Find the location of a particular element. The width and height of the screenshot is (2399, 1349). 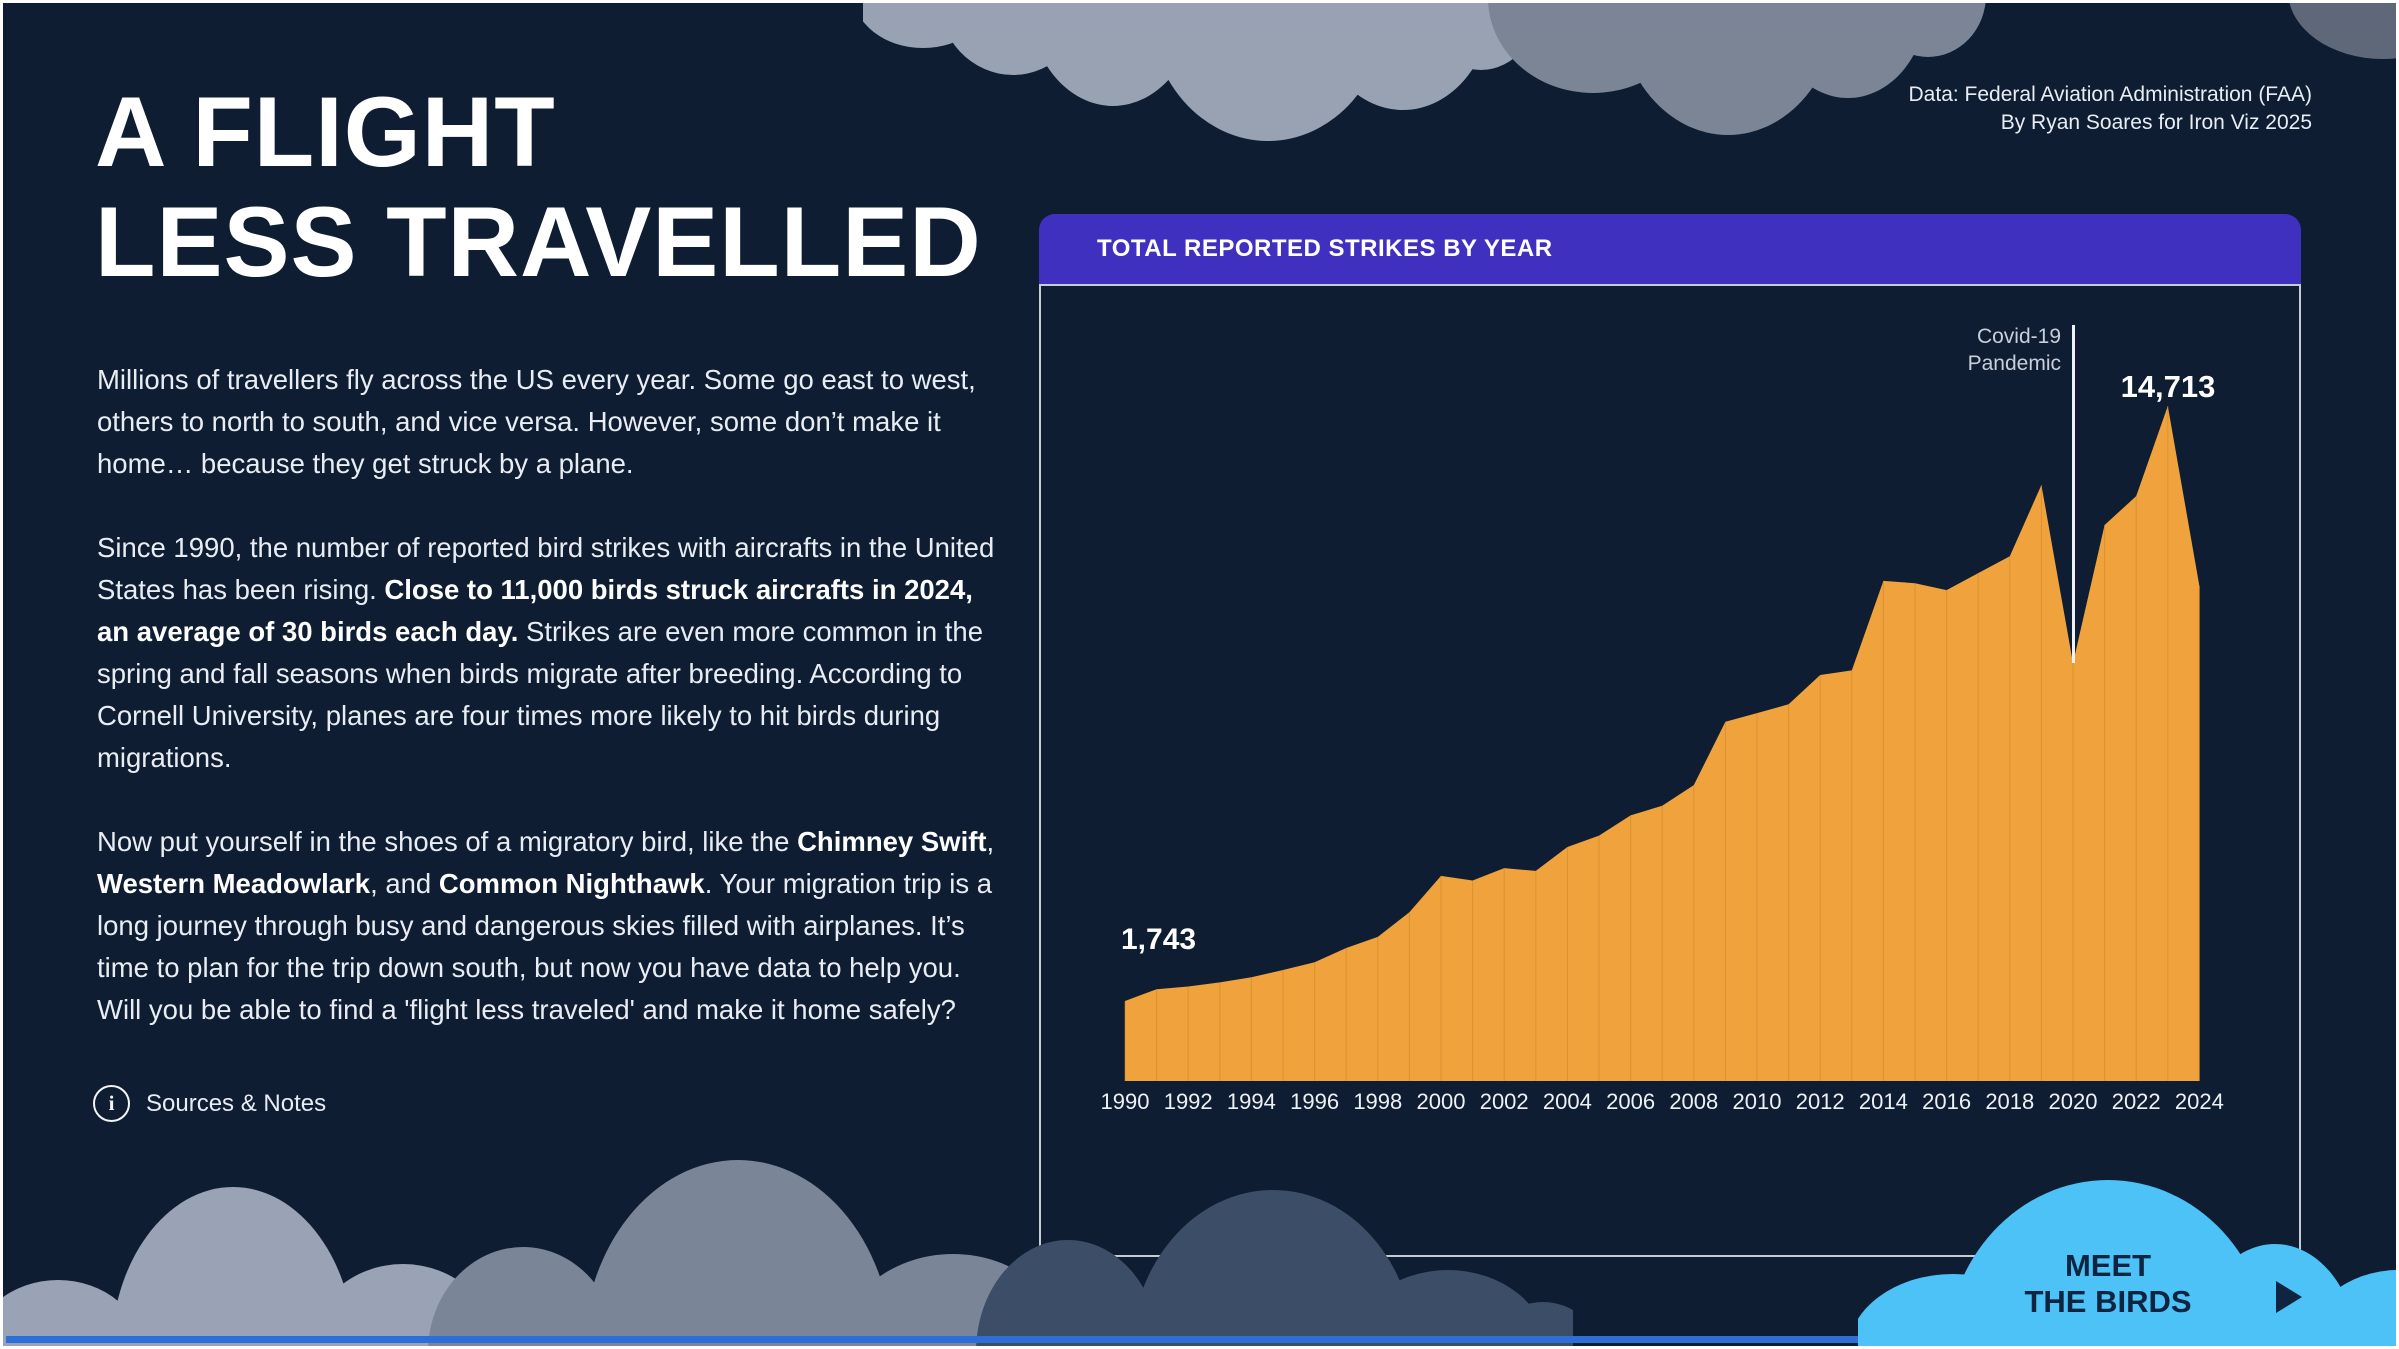

title-line-2: LESS TRAVELLED is located at coordinates (538, 241).